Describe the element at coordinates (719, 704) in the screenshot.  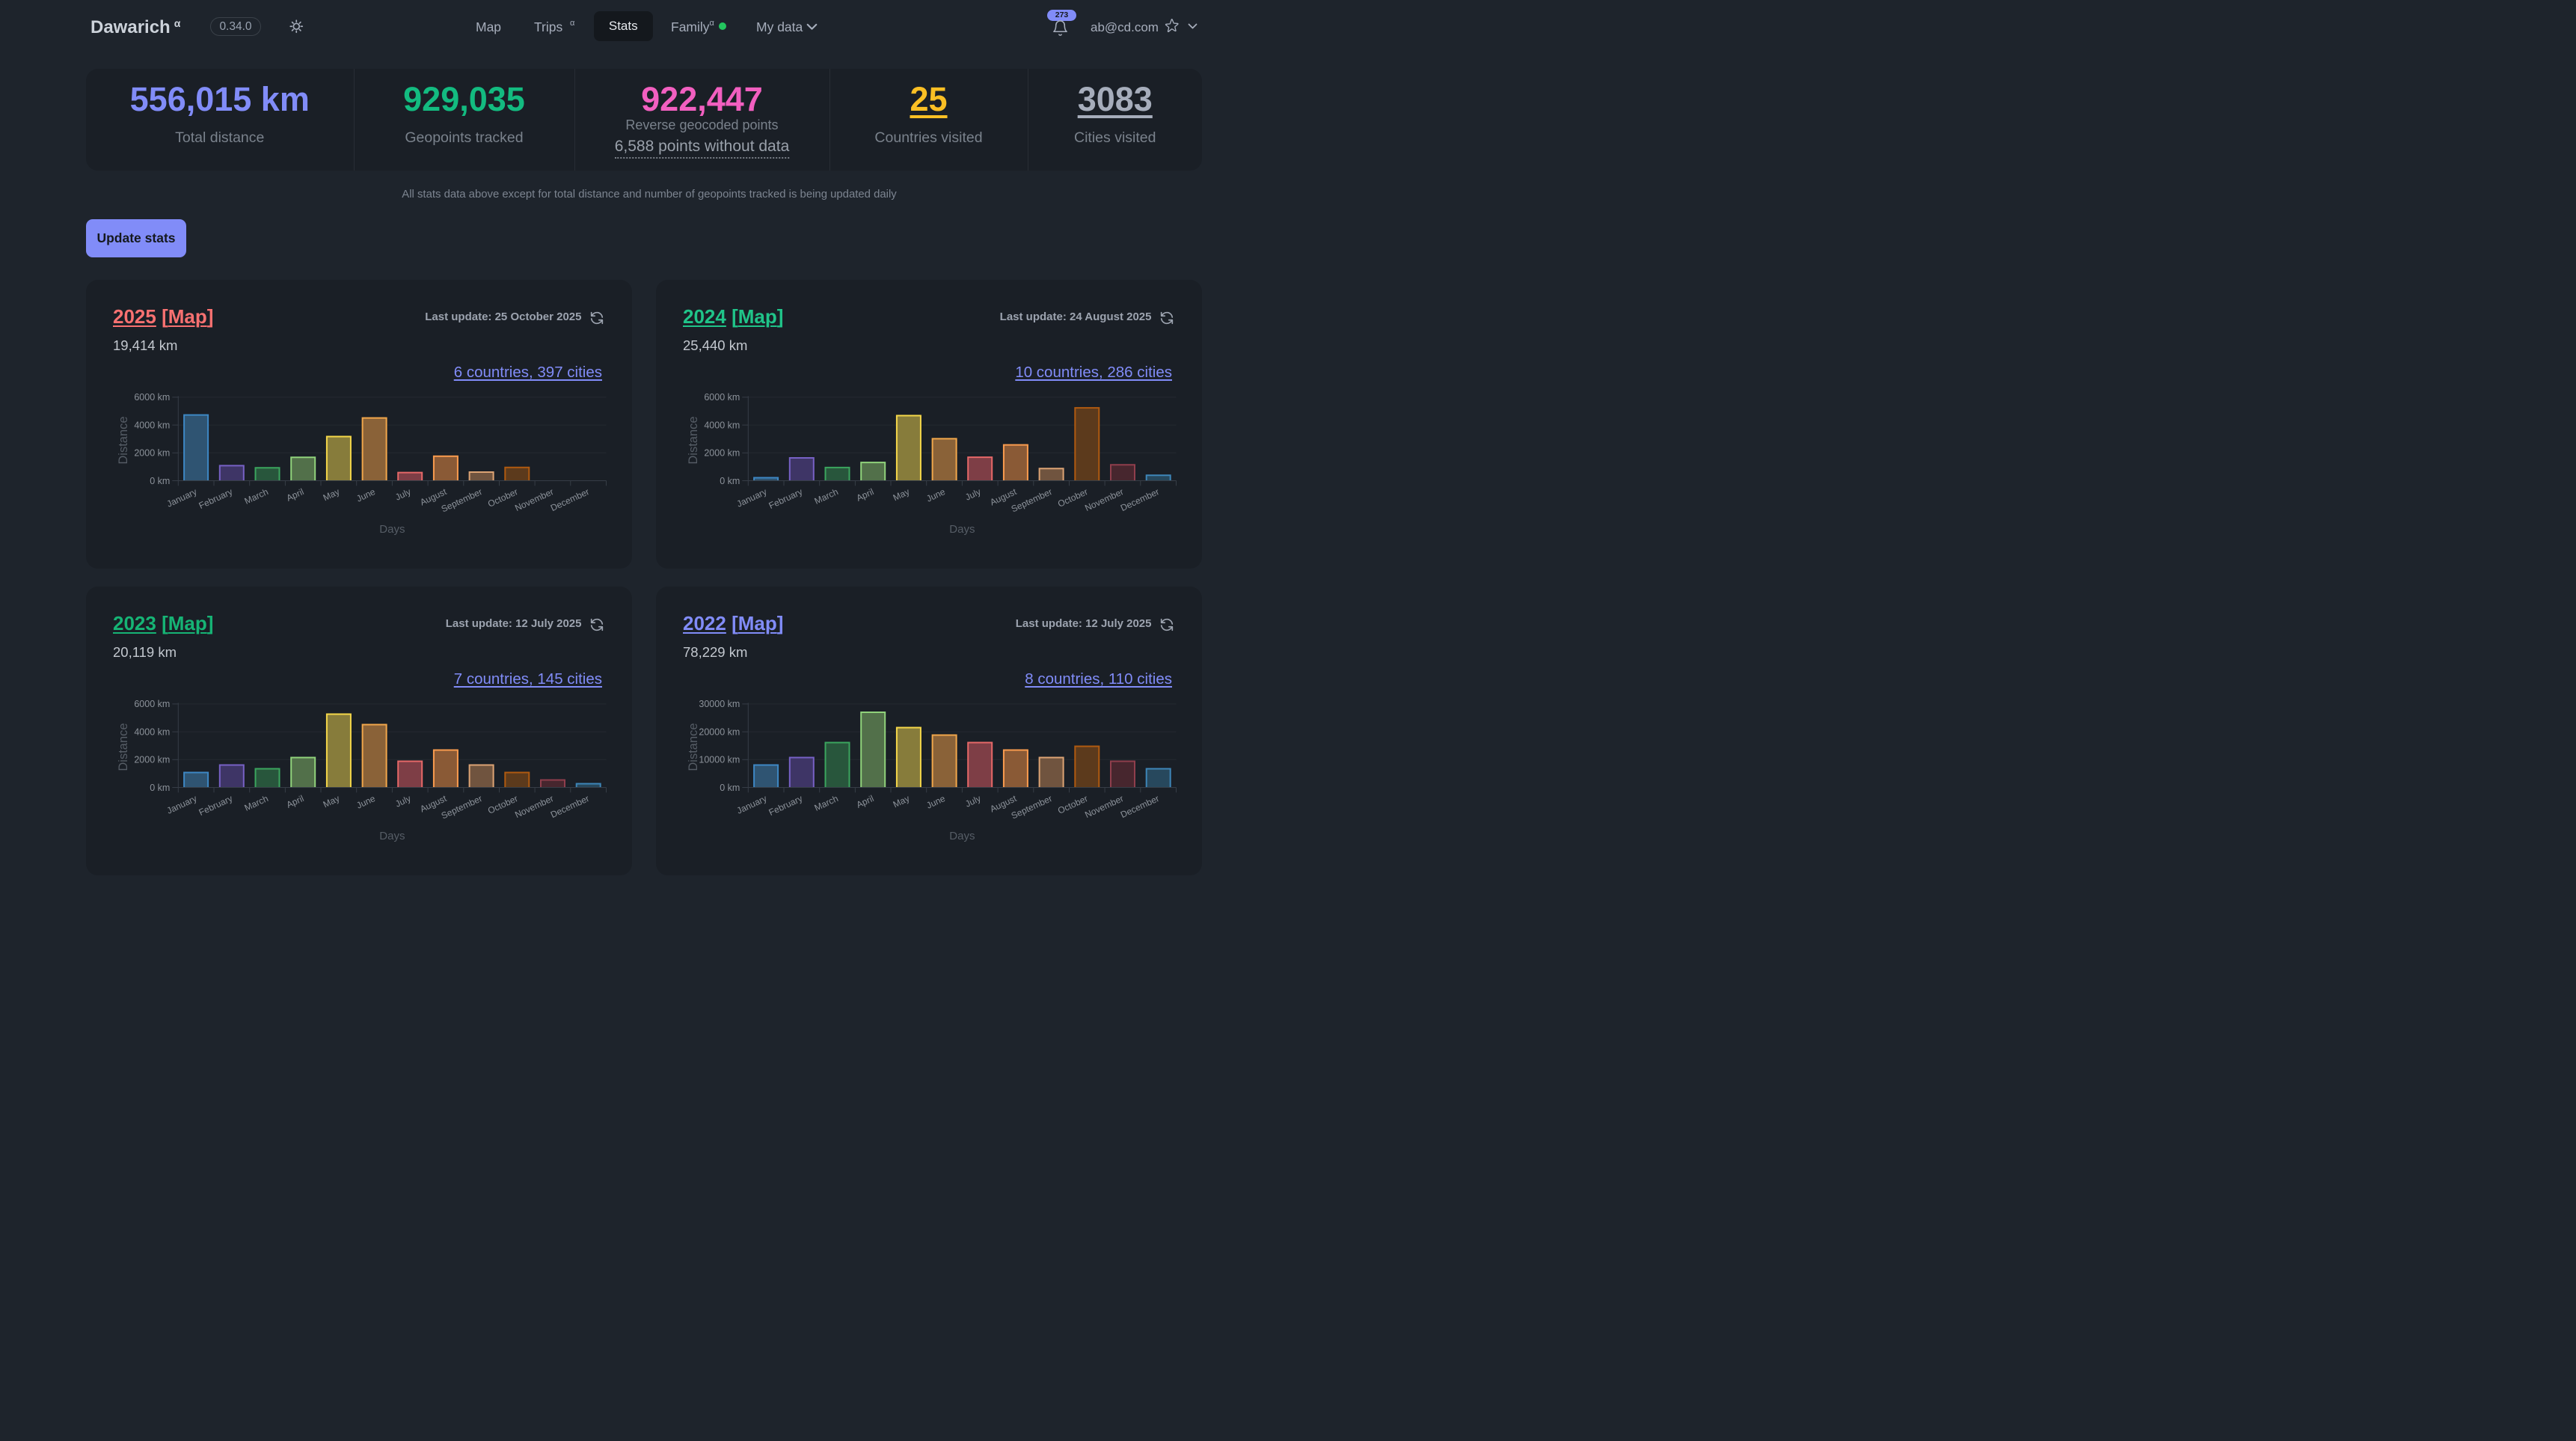
I see `svg-text: 30000 km` at that location.